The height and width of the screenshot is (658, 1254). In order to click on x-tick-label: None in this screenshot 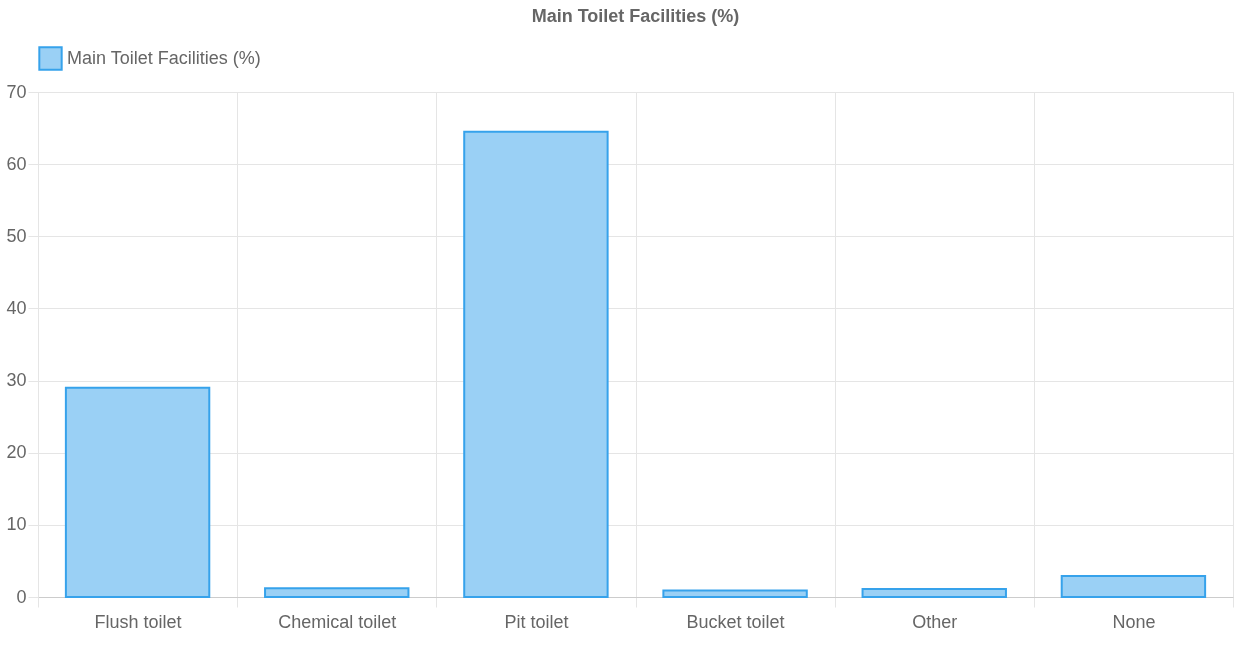, I will do `click(1134, 621)`.